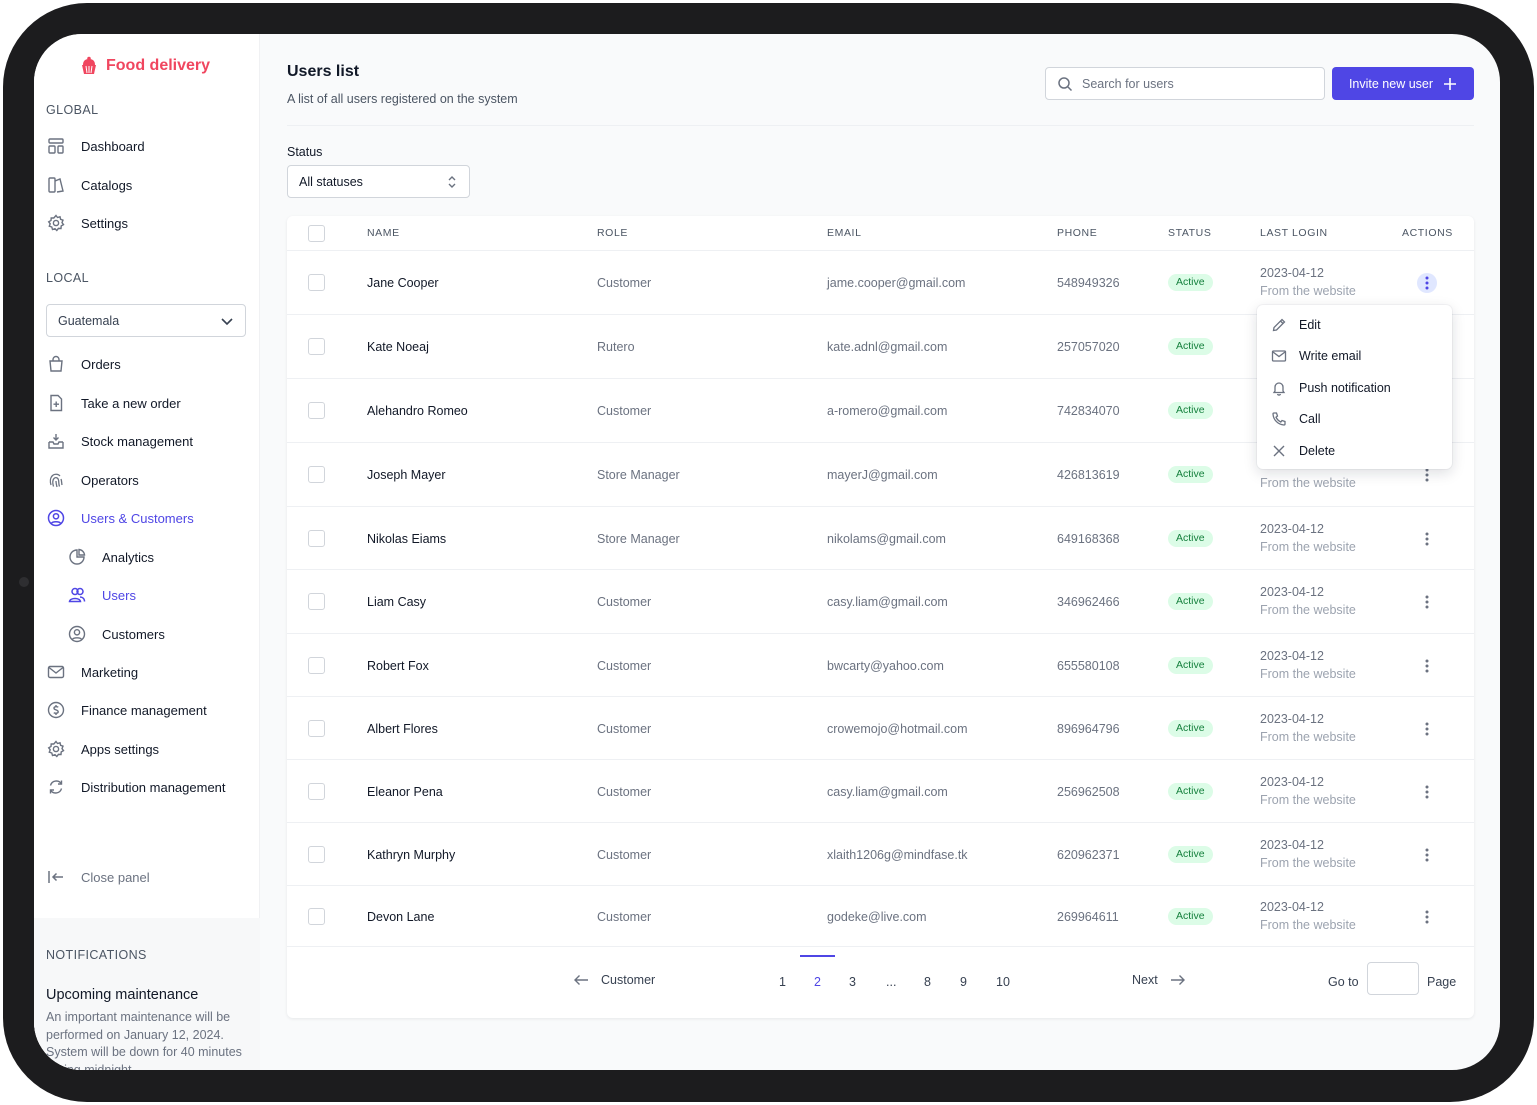  What do you see at coordinates (401, 917) in the screenshot?
I see `user-name: Devon Lane` at bounding box center [401, 917].